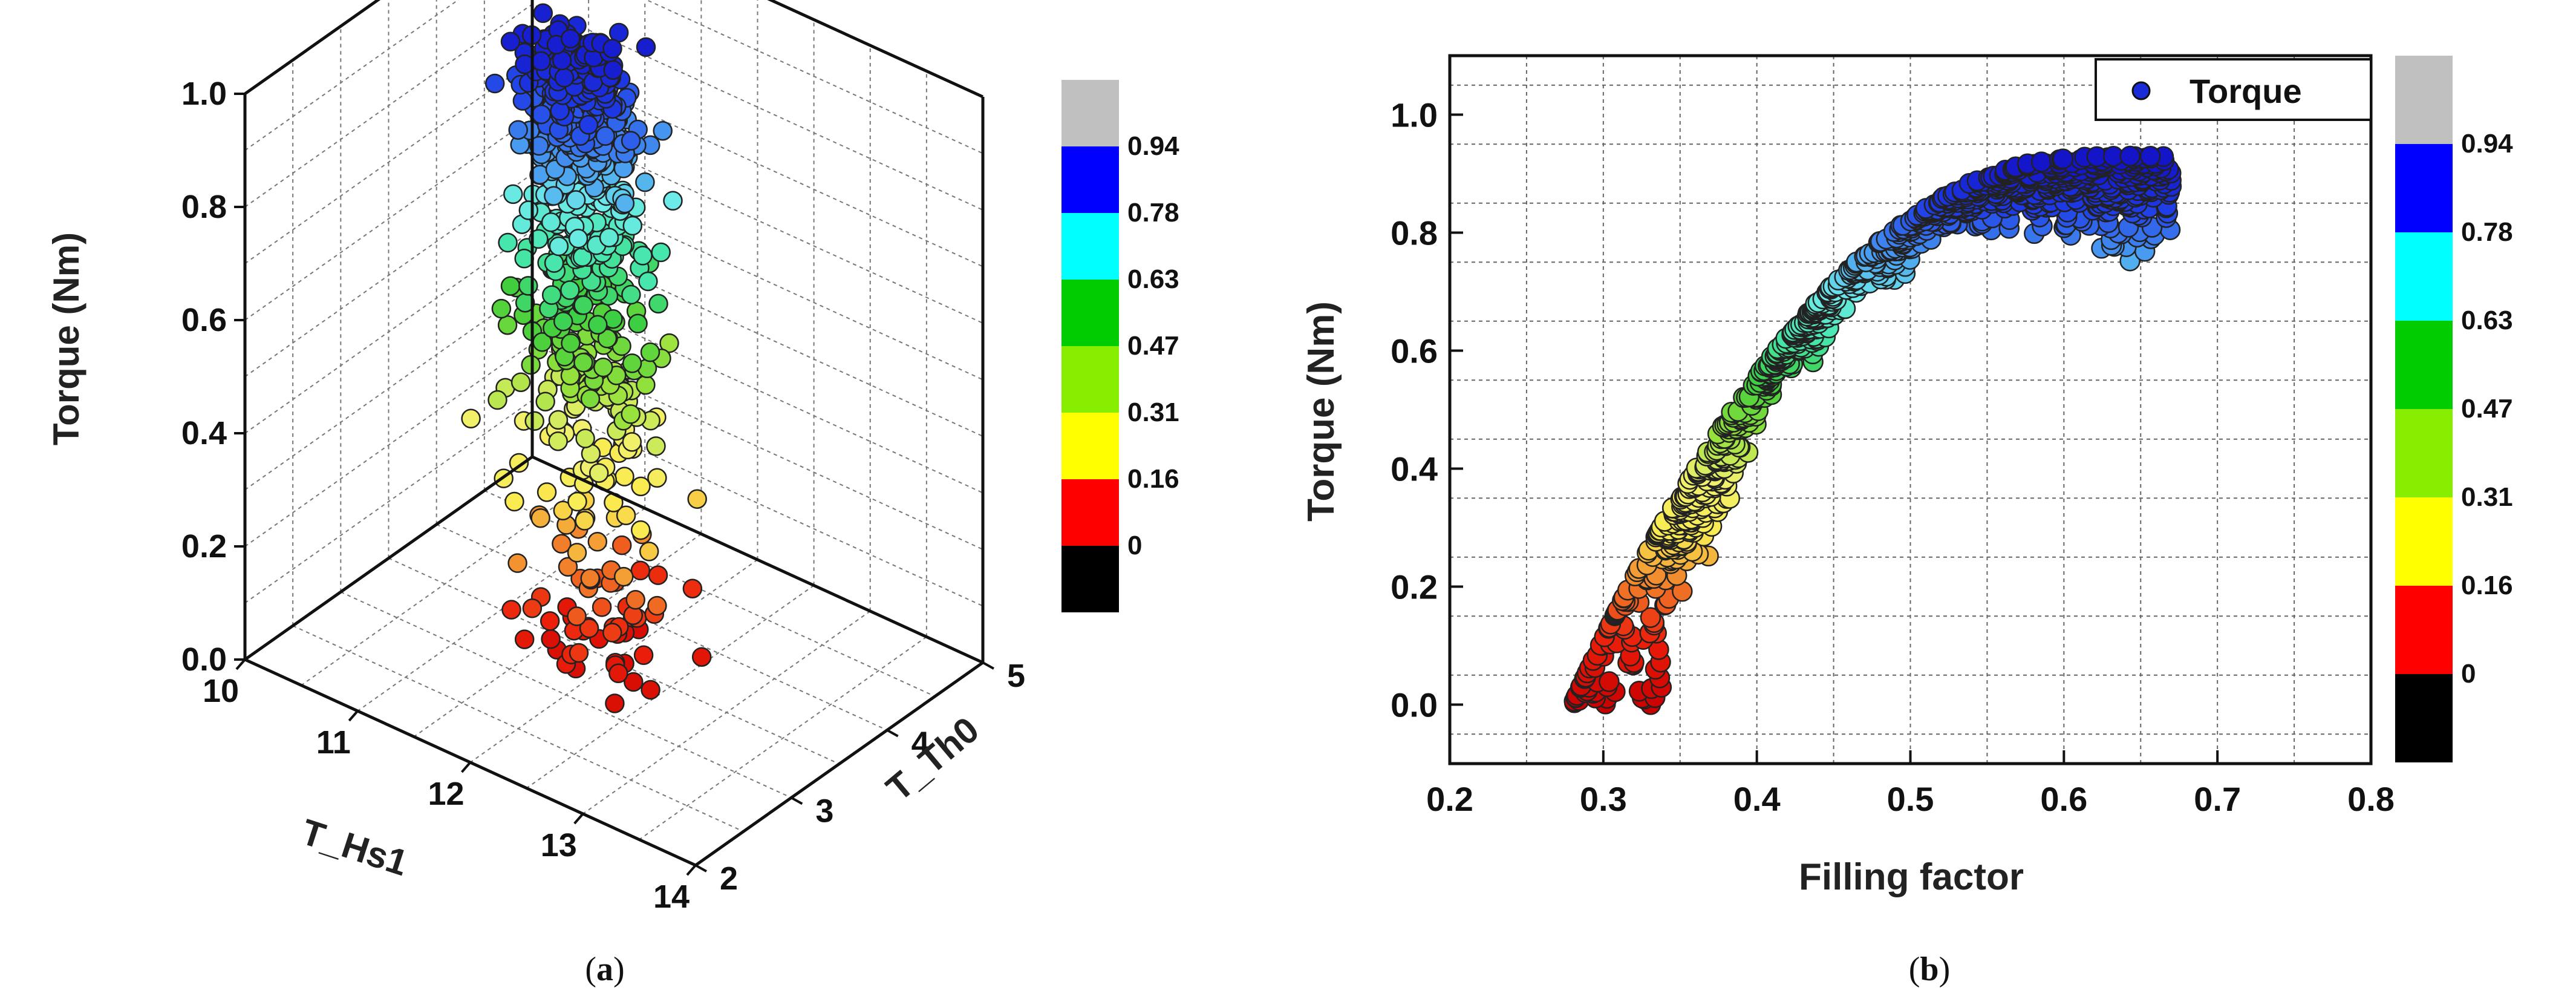  I want to click on panel-b-points, so click(1873, 430).